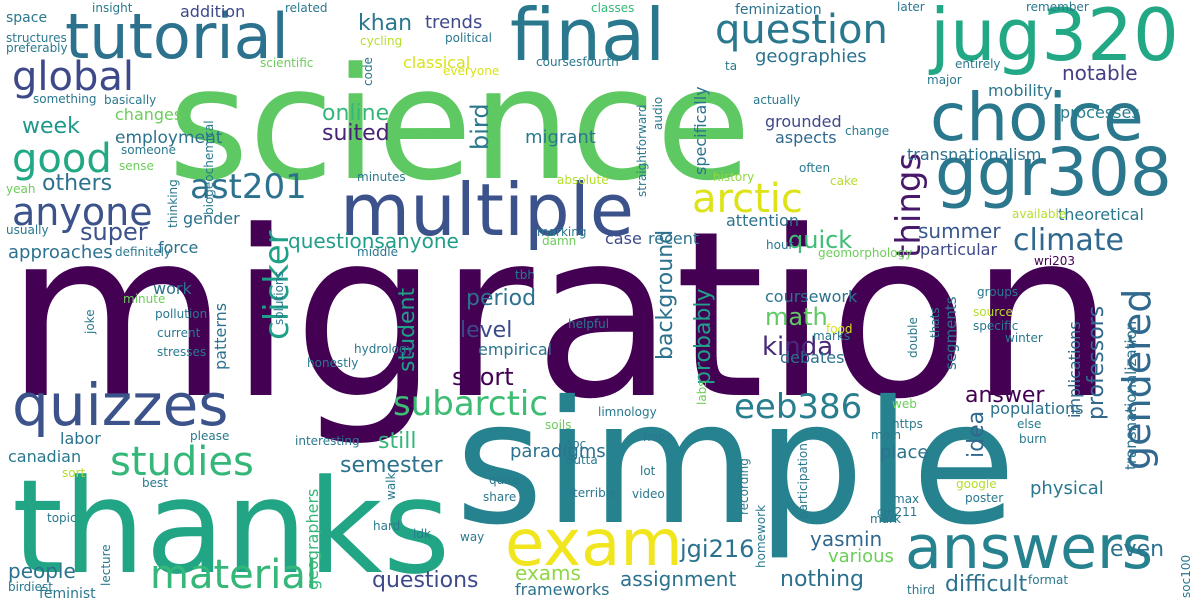 This screenshot has height=600, width=1200. What do you see at coordinates (178, 247) in the screenshot?
I see `word-force: force` at bounding box center [178, 247].